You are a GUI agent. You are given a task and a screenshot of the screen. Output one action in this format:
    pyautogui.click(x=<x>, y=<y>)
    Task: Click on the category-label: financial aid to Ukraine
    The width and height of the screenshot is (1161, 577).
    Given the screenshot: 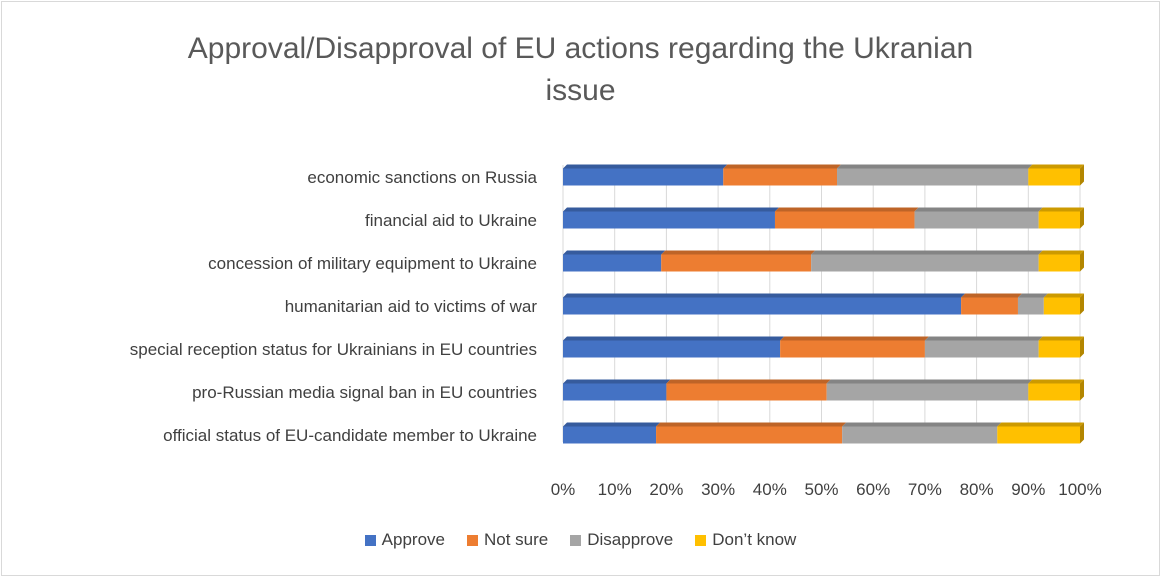 What is the action you would take?
    pyautogui.click(x=451, y=220)
    